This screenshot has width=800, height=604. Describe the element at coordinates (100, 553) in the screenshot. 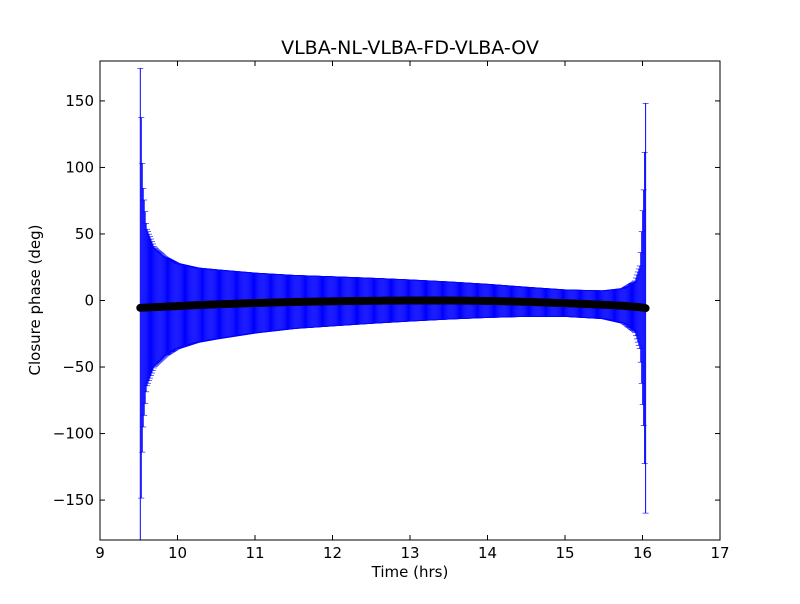

I see `x-tick-label: 9` at that location.